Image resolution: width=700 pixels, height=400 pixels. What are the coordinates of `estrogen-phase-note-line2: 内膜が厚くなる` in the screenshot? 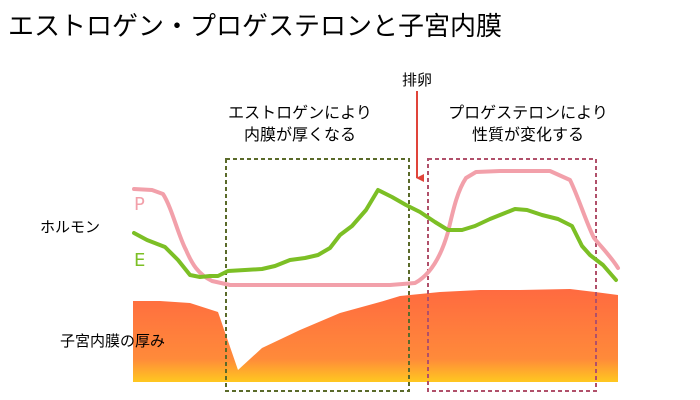 It's located at (300, 134).